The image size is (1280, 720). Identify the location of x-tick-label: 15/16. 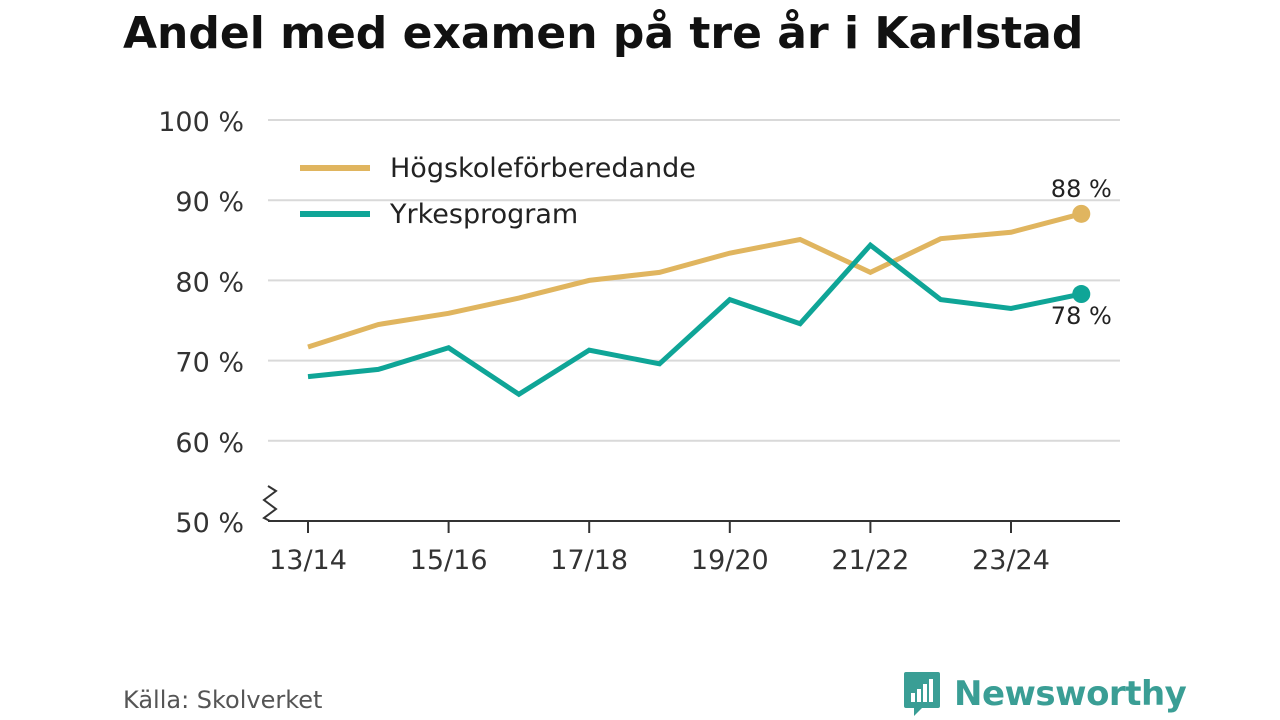
(449, 560).